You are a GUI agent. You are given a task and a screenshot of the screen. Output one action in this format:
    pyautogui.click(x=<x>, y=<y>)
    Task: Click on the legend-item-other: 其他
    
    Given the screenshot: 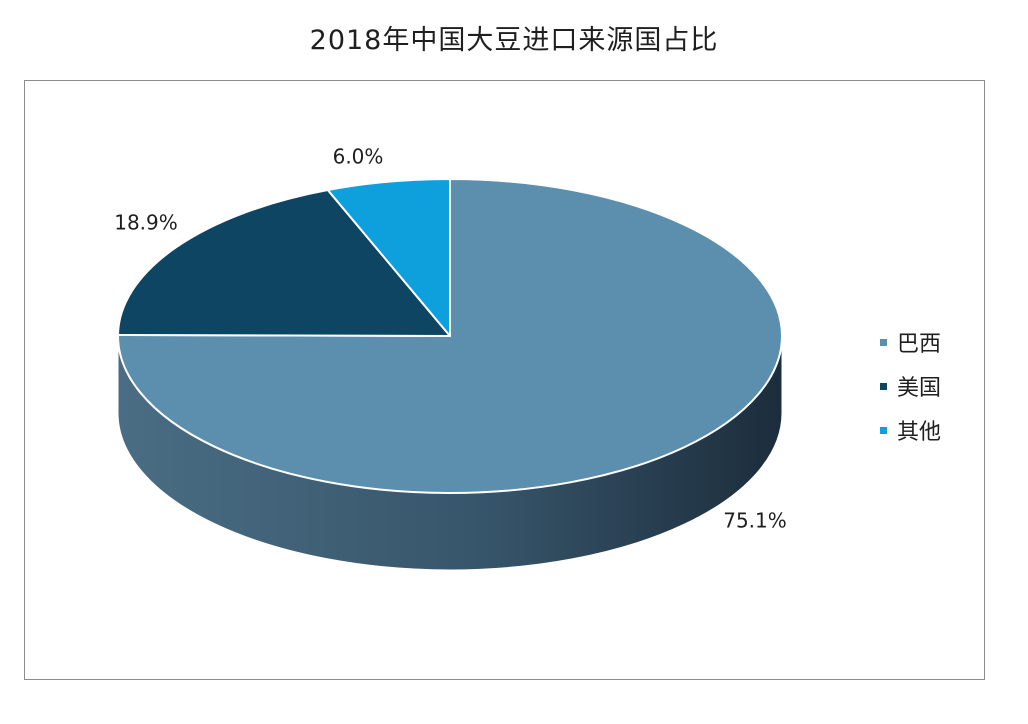 What is the action you would take?
    pyautogui.click(x=930, y=430)
    